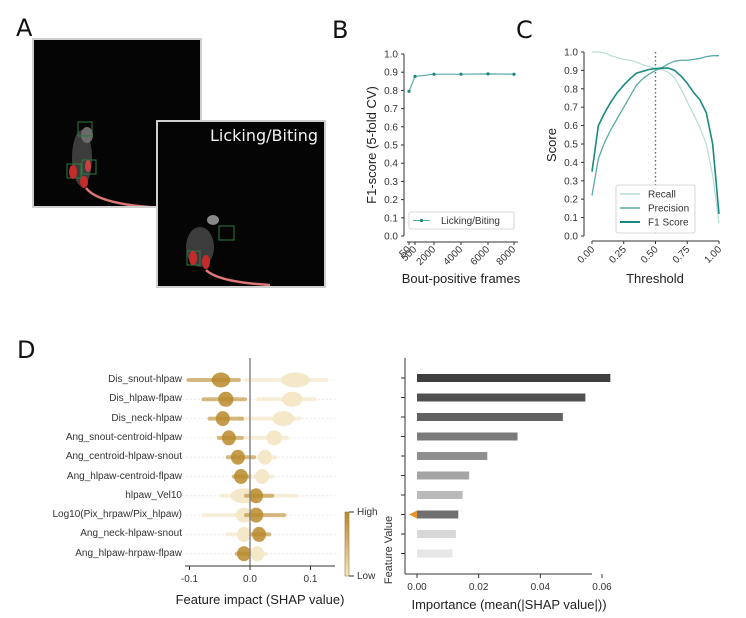  I want to click on x-axis-label: Feature impact (SHAP value), so click(260, 599).